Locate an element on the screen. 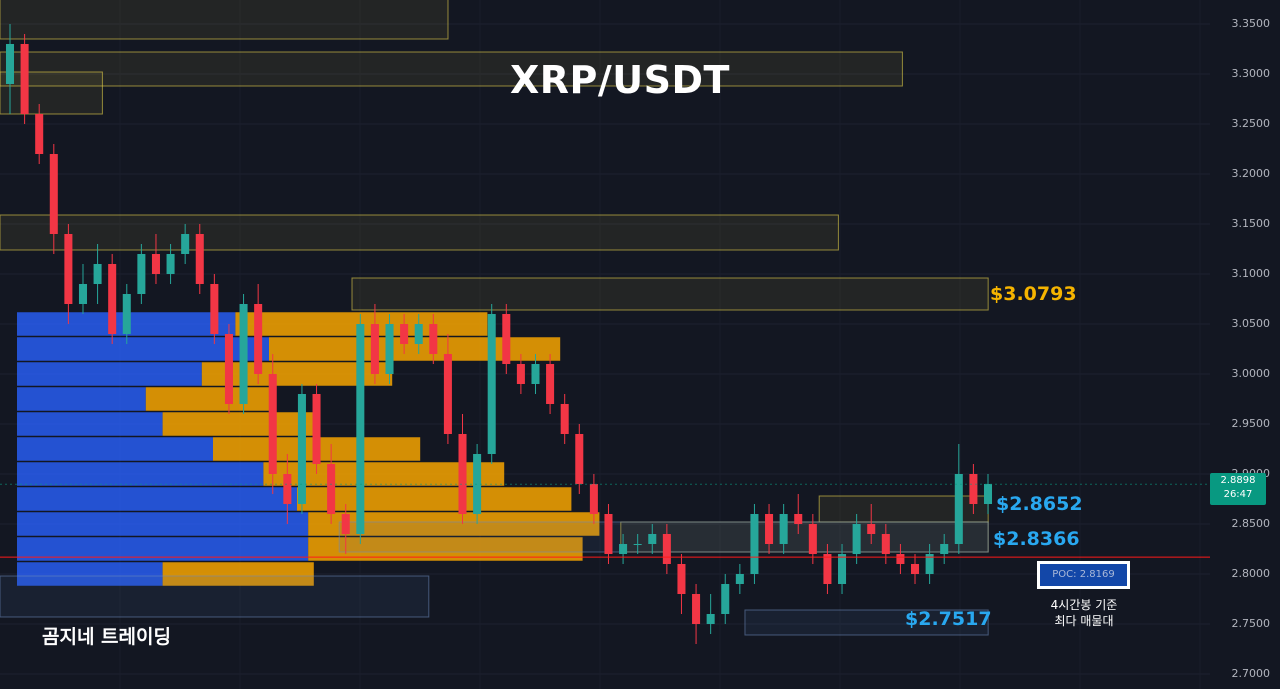 The image size is (1280, 689). support-level-1-label: $2.8652 is located at coordinates (1039, 504).